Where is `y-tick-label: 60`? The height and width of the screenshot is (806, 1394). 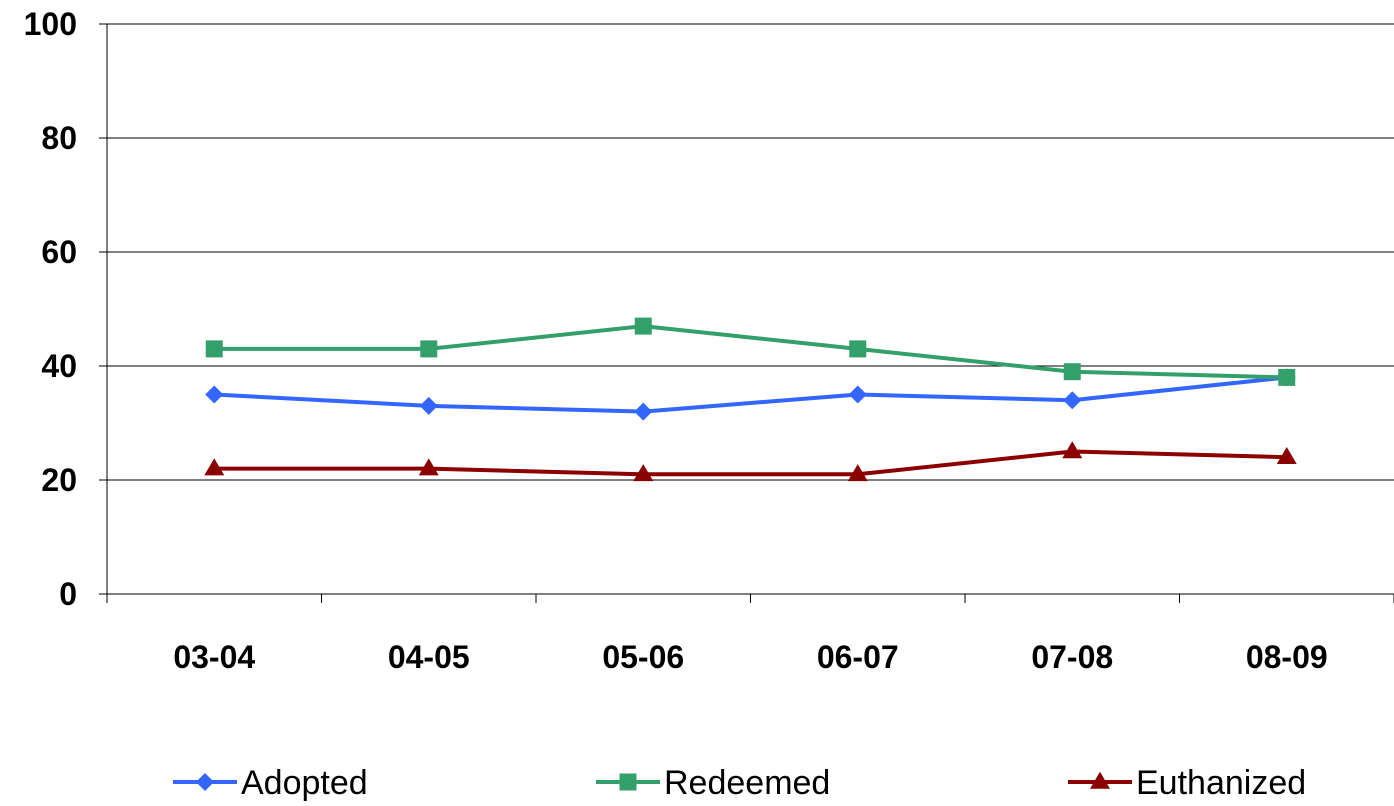 y-tick-label: 60 is located at coordinates (59, 252).